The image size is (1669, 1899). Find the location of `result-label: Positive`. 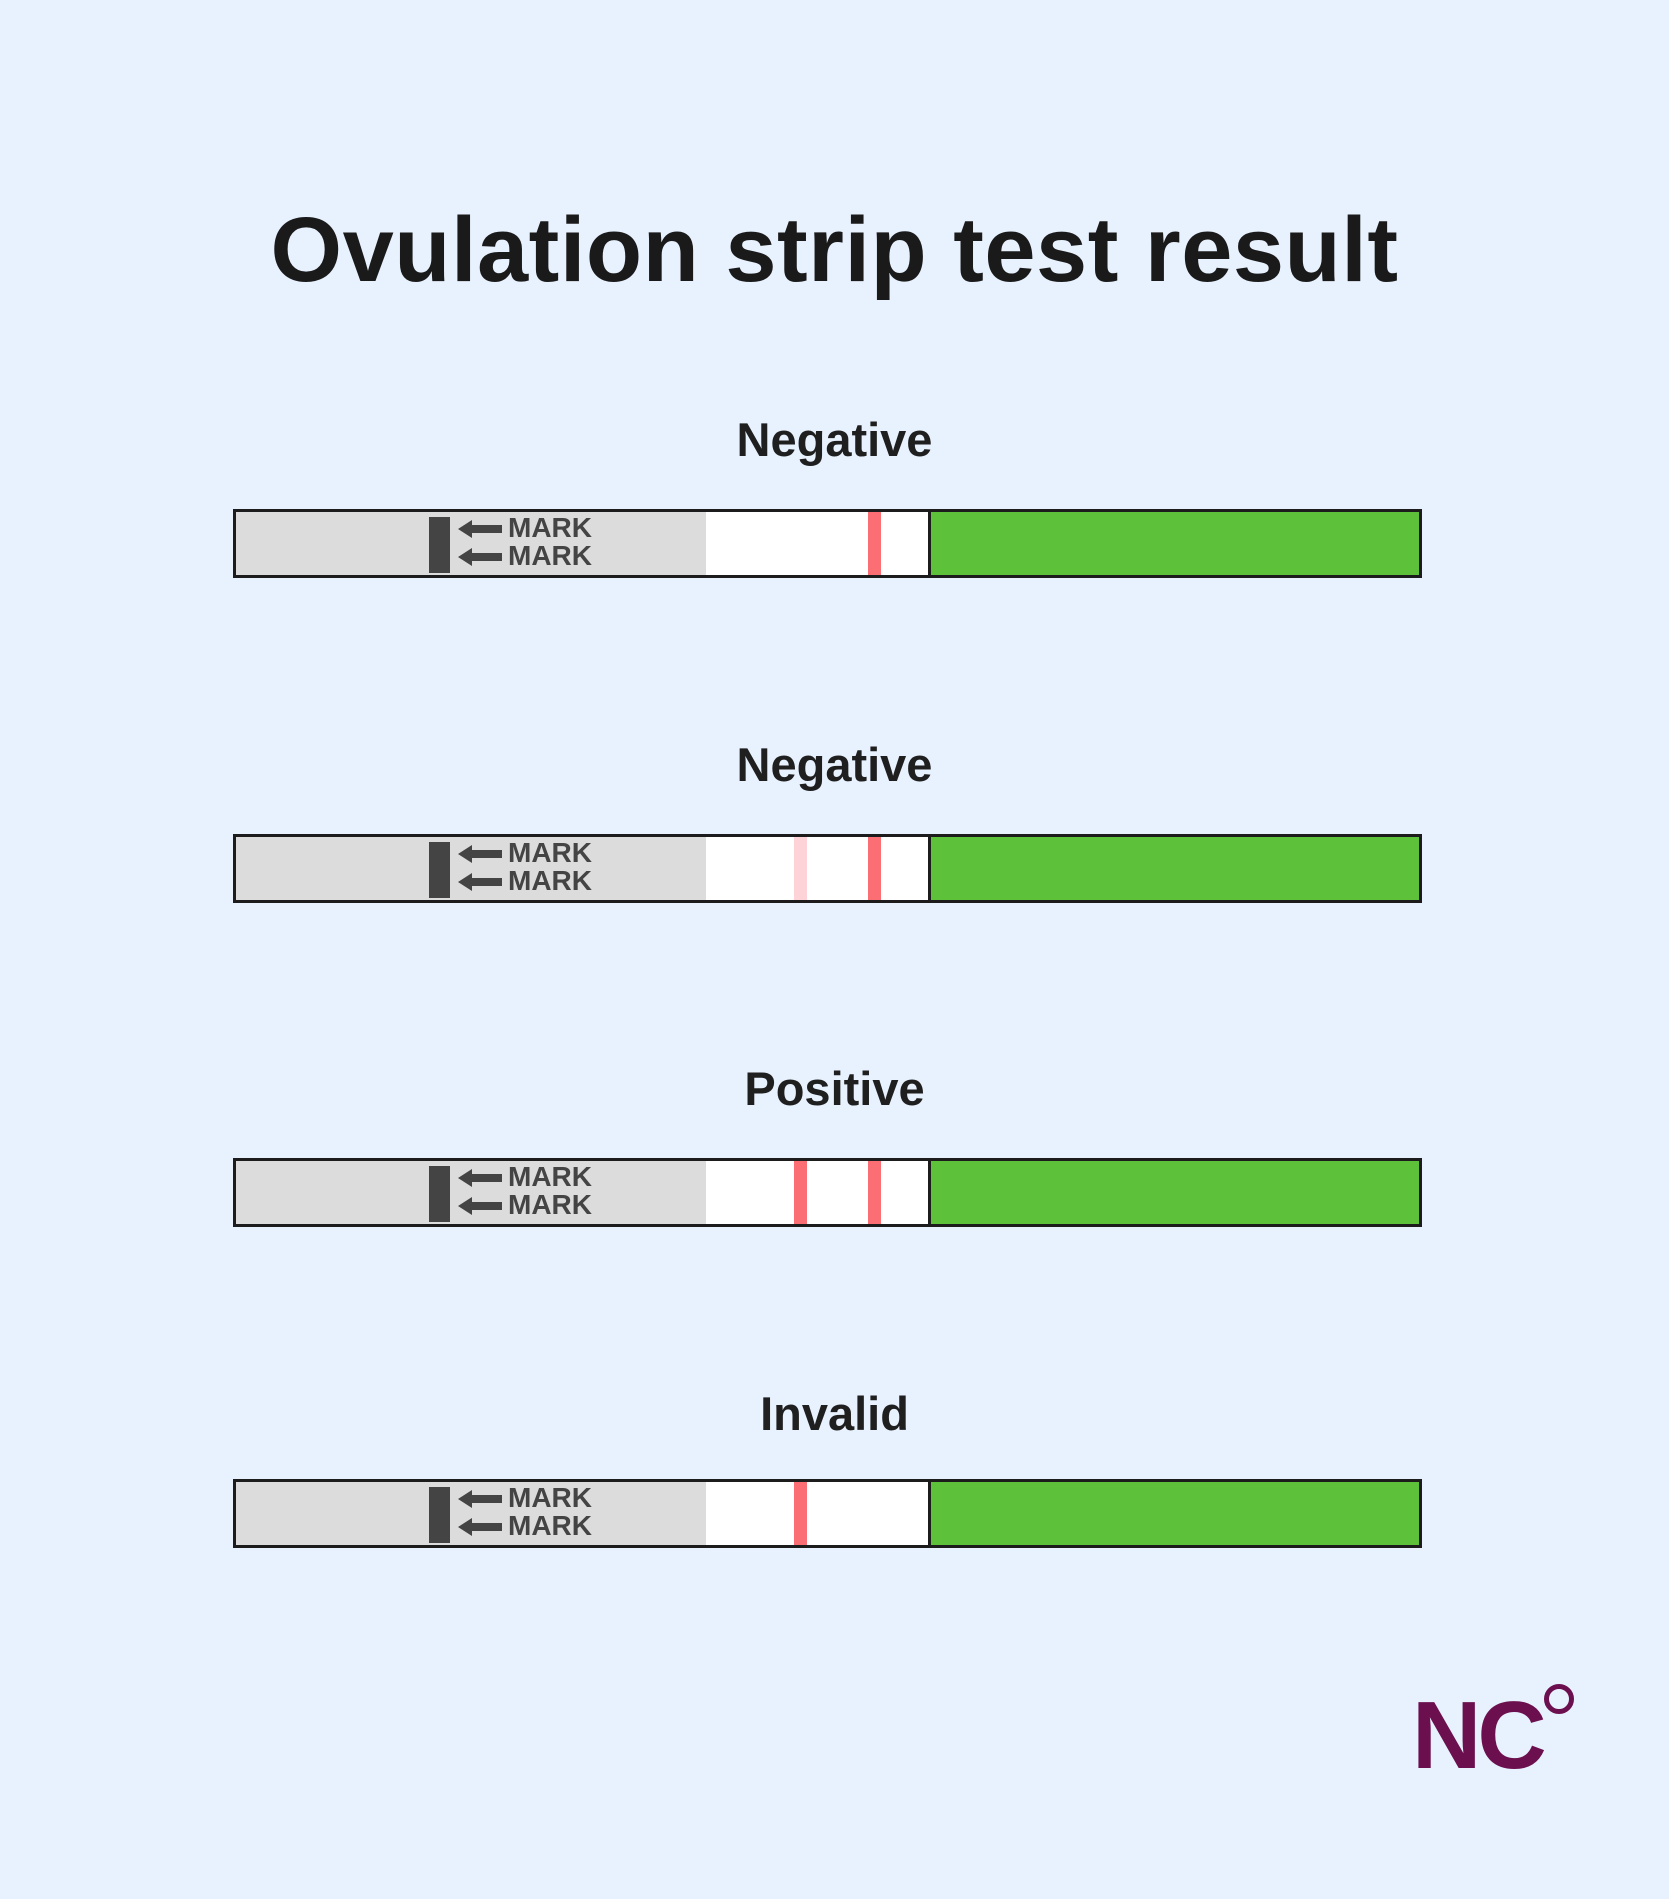

result-label: Positive is located at coordinates (834, 1088).